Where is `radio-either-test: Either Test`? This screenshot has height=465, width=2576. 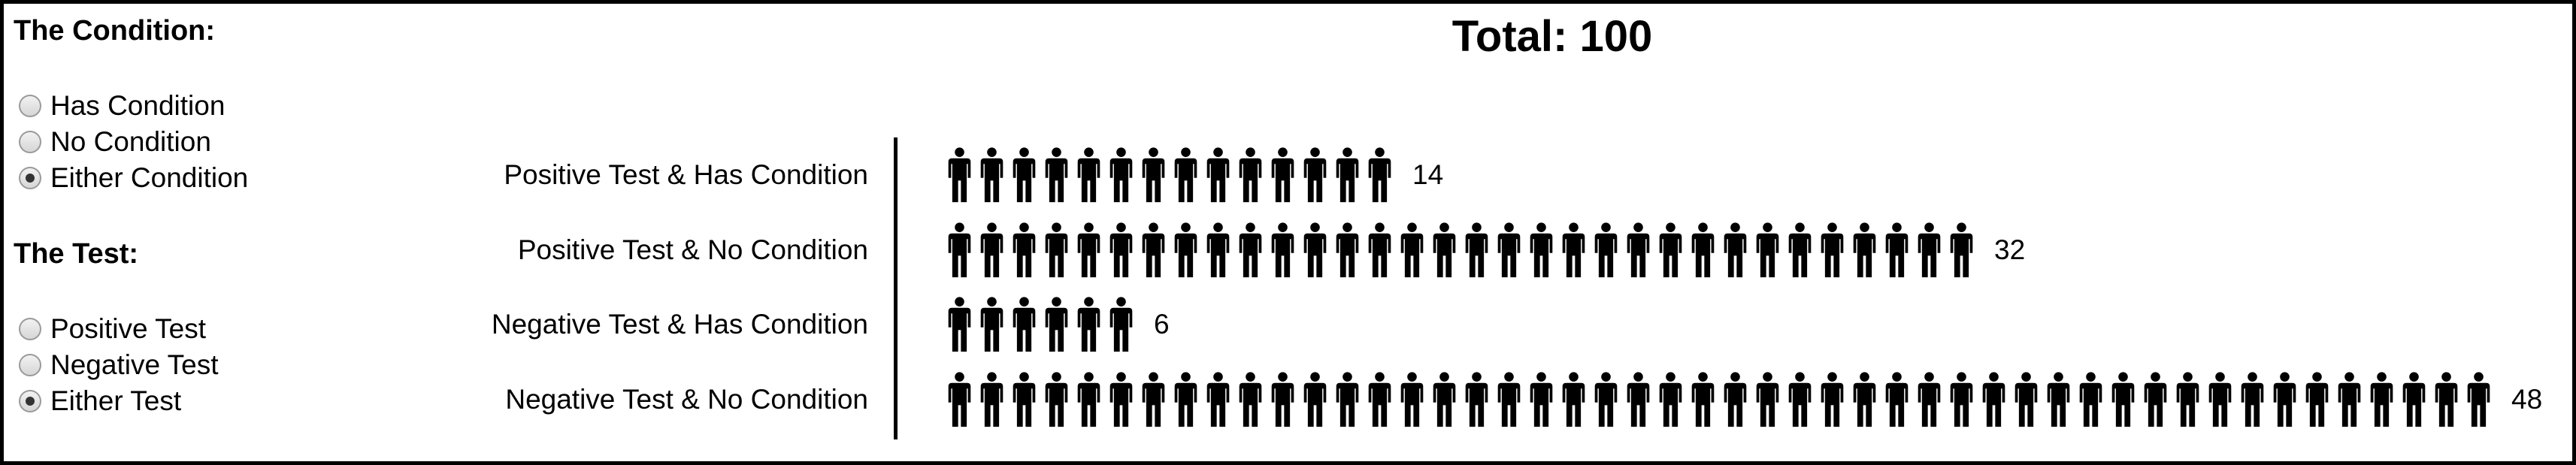
radio-either-test: Either Test is located at coordinates (100, 401).